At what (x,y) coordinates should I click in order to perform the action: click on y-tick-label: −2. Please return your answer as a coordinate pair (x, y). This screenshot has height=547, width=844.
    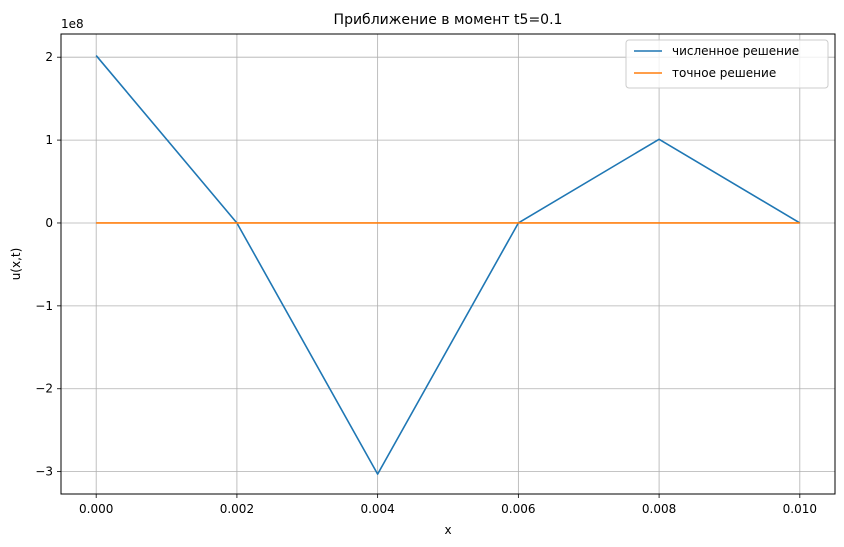
    Looking at the image, I should click on (44, 389).